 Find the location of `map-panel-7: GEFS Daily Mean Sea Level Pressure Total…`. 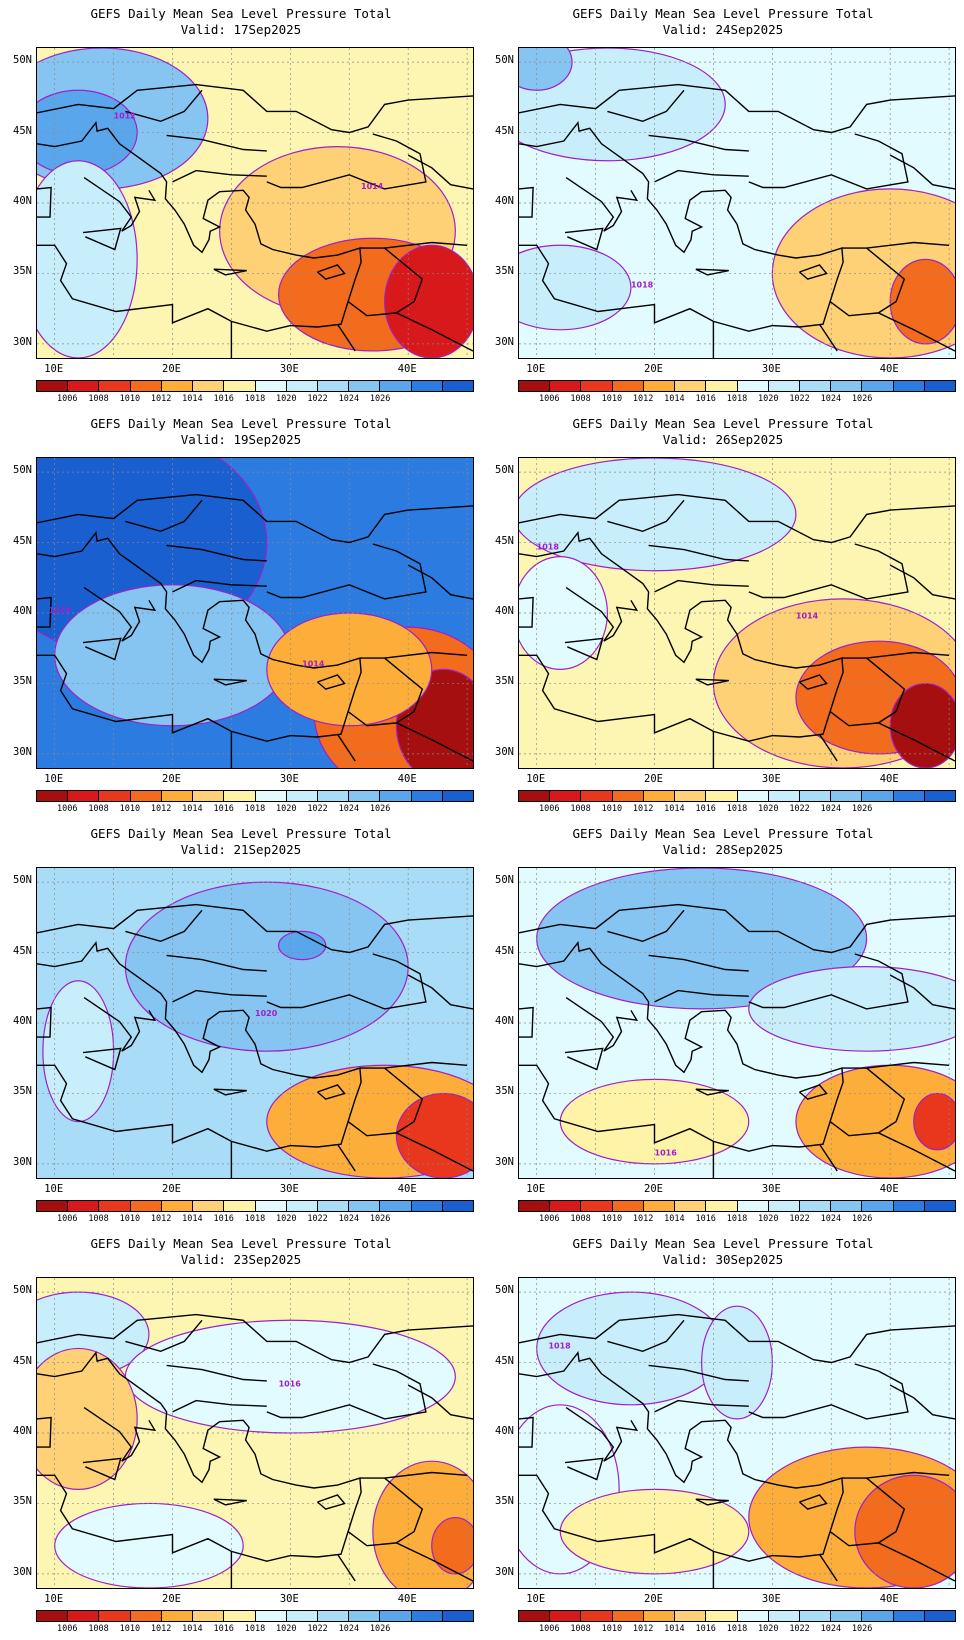

map-panel-7: GEFS Daily Mean Sea Level Pressure Total… is located at coordinates (241, 1435).